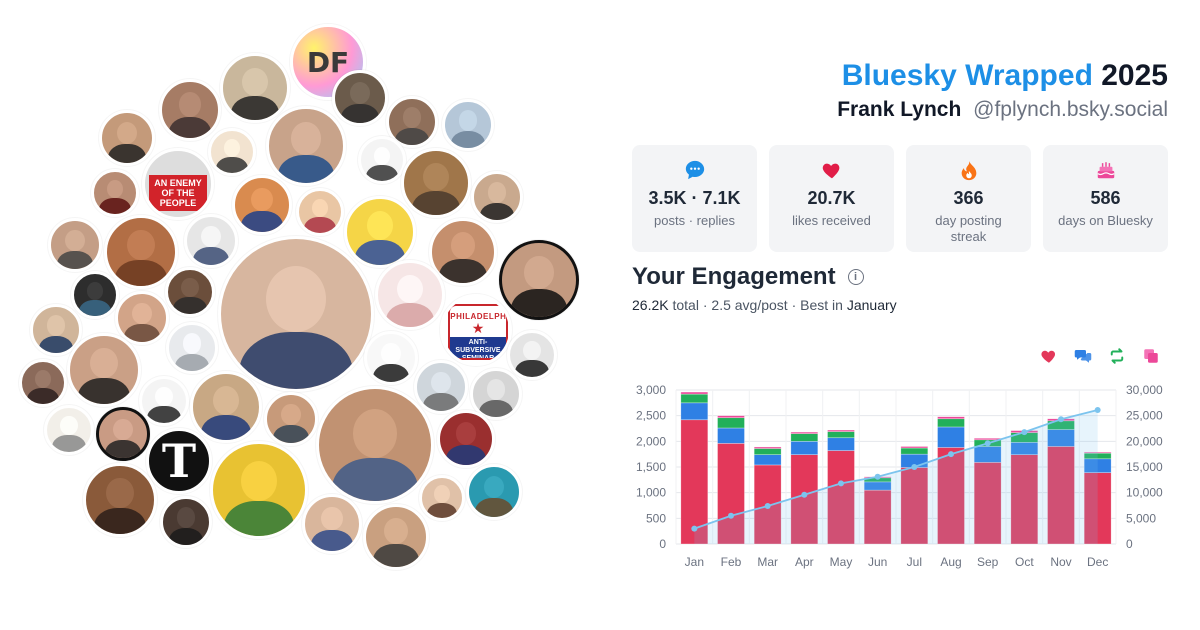  Describe the element at coordinates (831, 220) in the screenshot. I see `stat-label: likes received` at that location.